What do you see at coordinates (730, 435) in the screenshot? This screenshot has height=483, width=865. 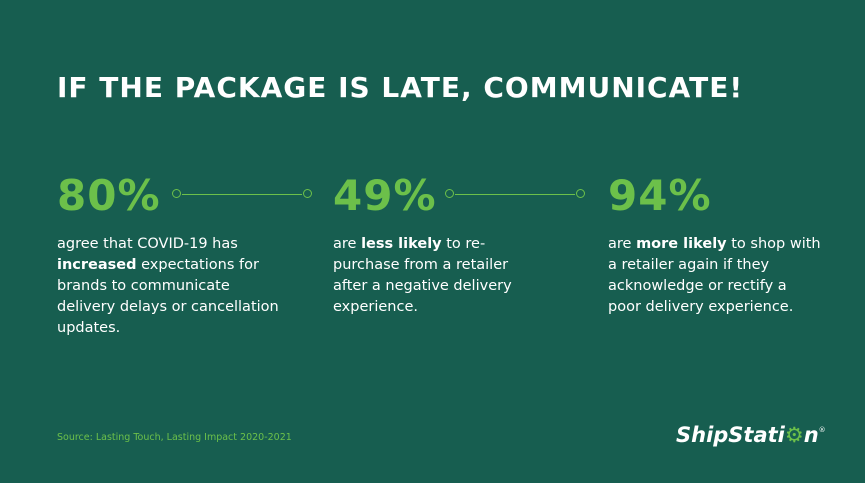 I see `logo-text: ShipStati` at bounding box center [730, 435].